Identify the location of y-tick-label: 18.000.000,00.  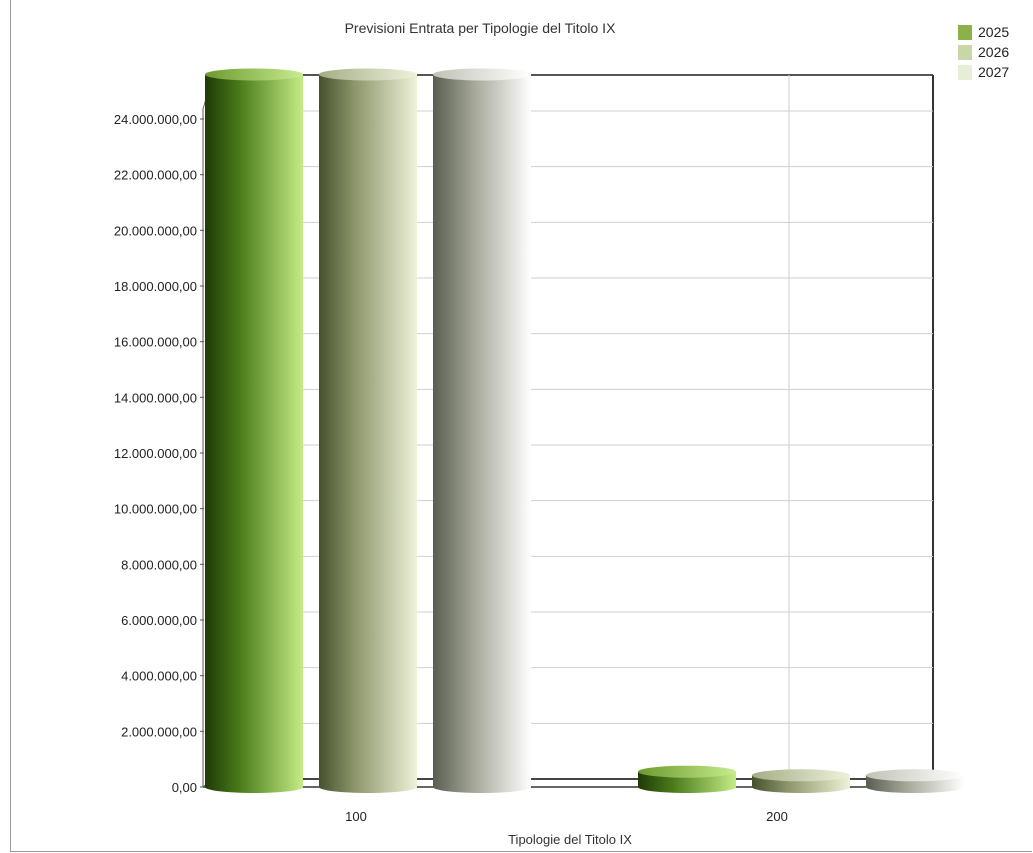
(155, 286).